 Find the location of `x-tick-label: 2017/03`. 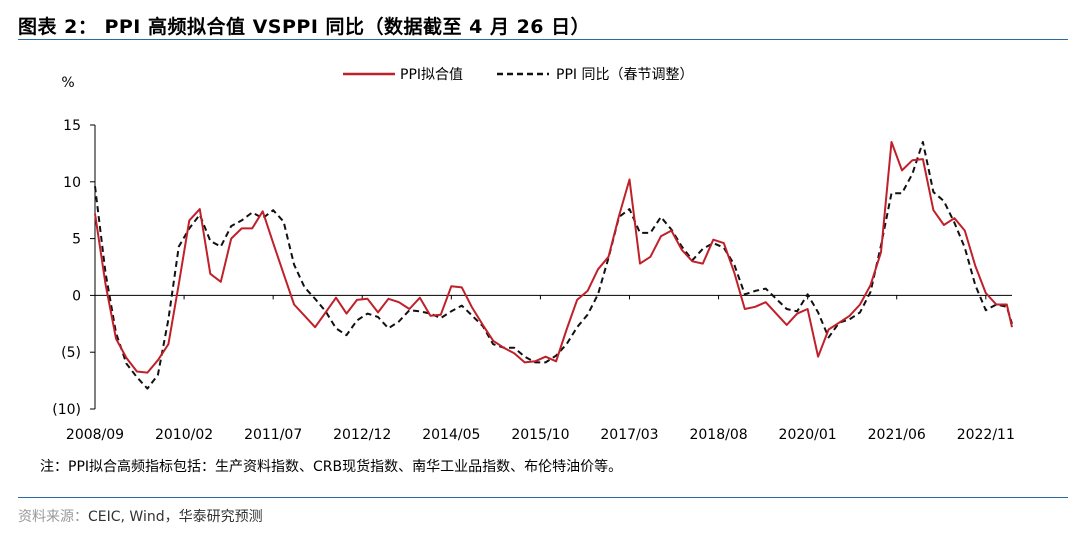

x-tick-label: 2017/03 is located at coordinates (629, 435).